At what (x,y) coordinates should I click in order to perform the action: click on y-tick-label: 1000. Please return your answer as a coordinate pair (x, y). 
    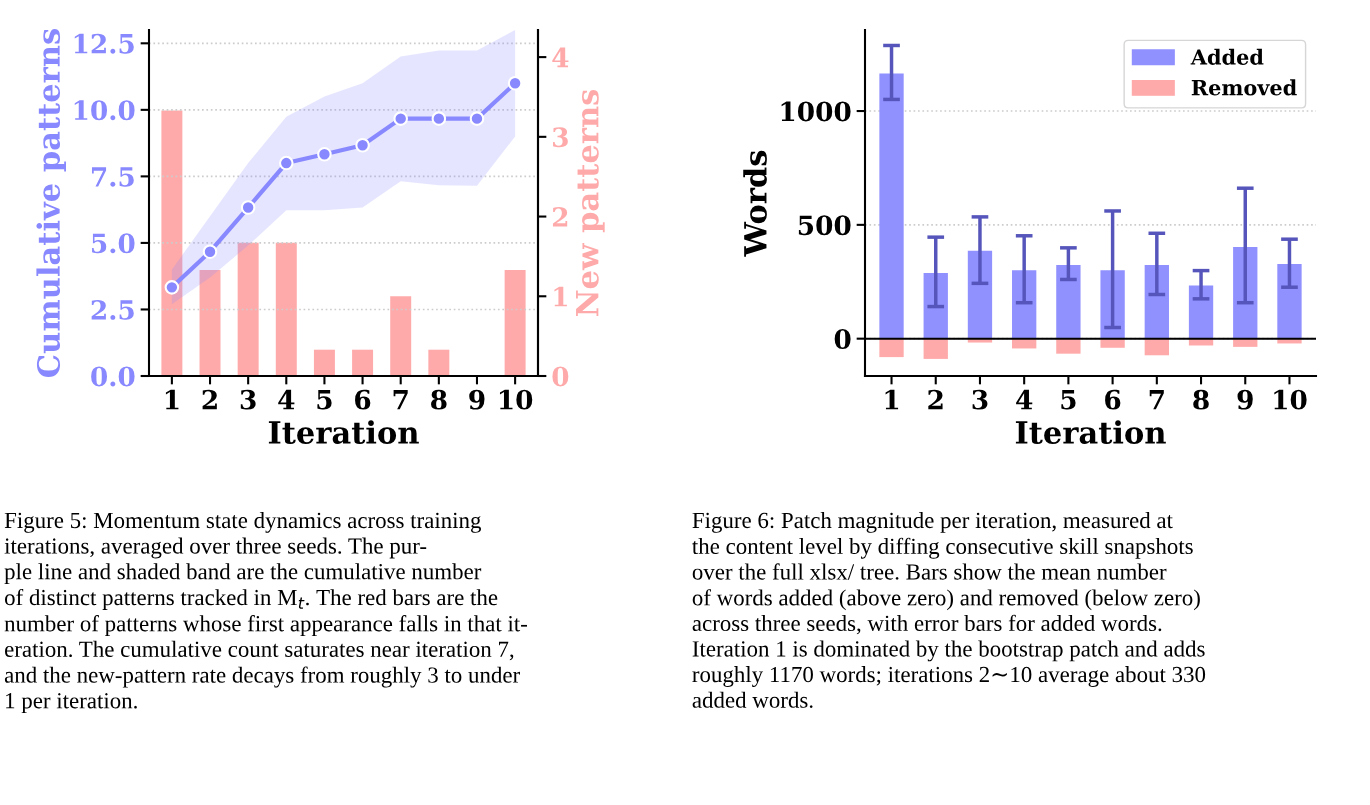
    Looking at the image, I should click on (816, 111).